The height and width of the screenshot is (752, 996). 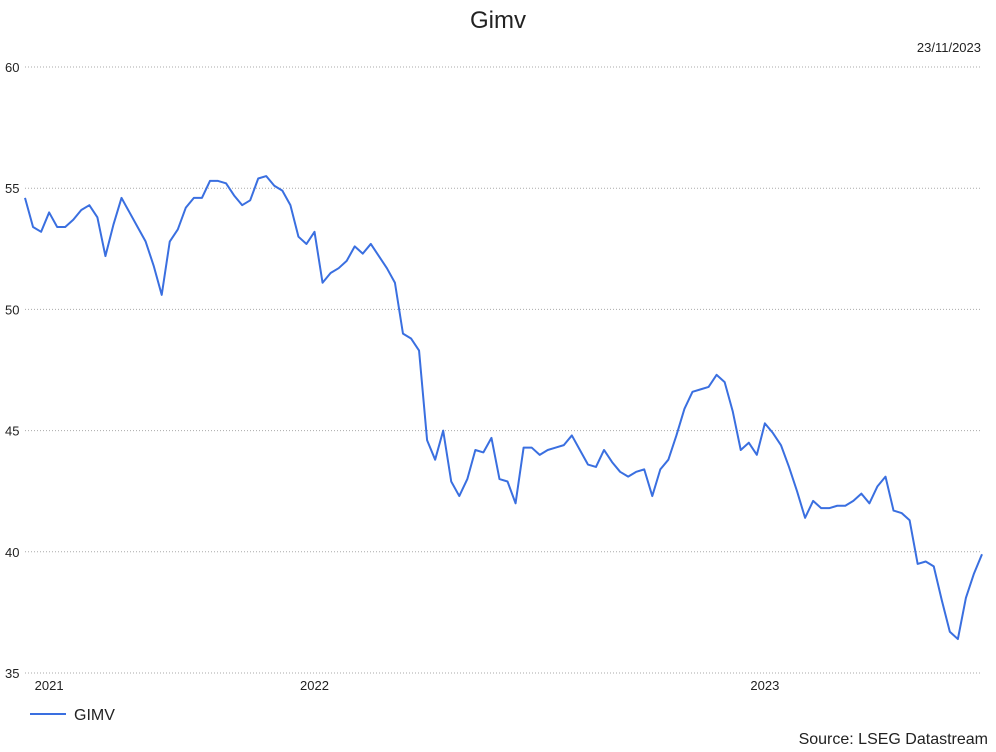 I want to click on legend-label: GIMV, so click(x=94, y=715).